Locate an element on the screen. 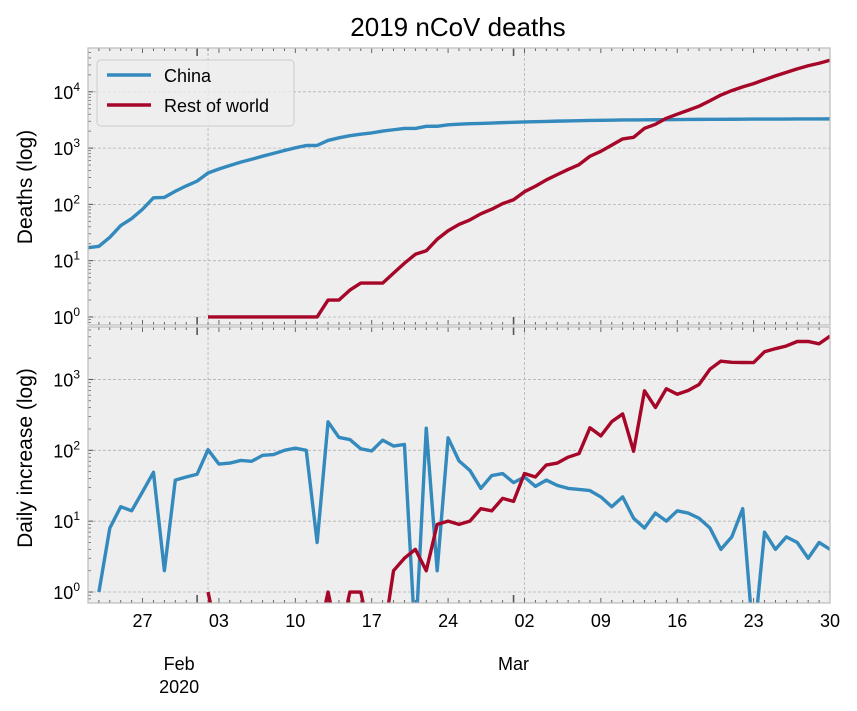  chart-title: 2019 nCoV deaths is located at coordinates (457, 27).